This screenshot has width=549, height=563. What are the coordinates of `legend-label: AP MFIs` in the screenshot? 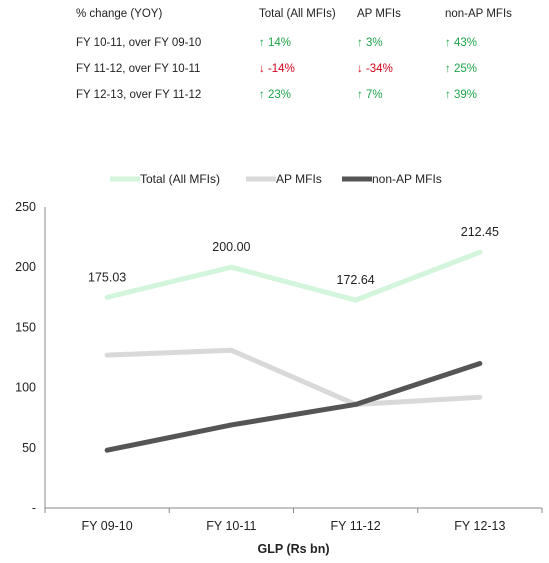 It's located at (299, 179).